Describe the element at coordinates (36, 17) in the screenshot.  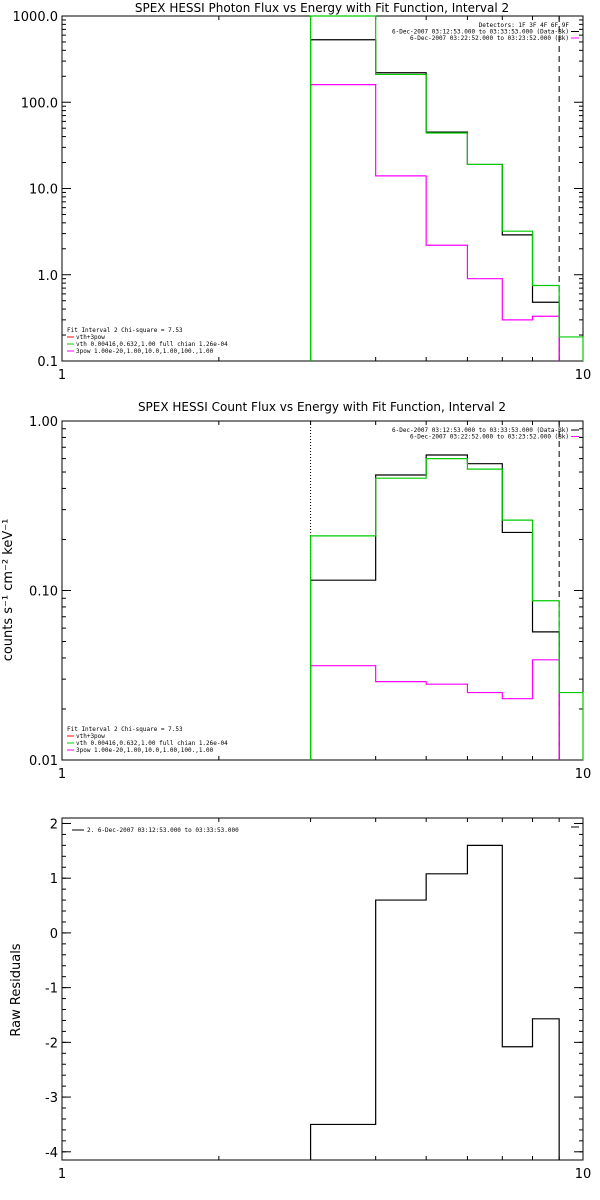
I see `y-tick-label: 1000.0` at that location.